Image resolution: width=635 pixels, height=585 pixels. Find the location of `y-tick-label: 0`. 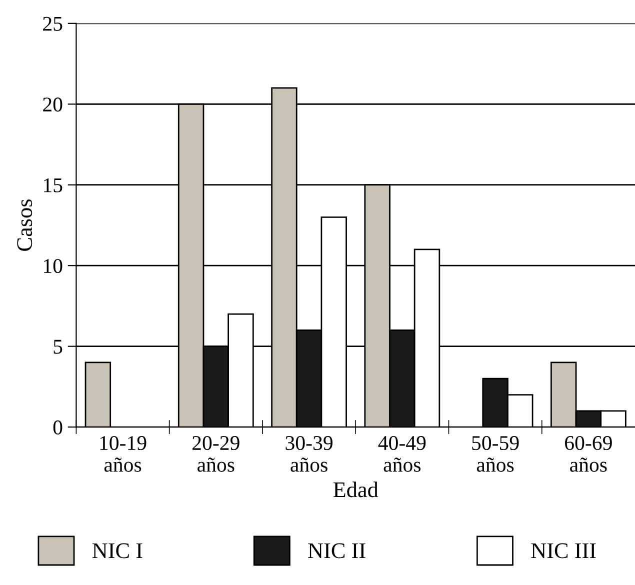

y-tick-label: 0 is located at coordinates (57, 427).